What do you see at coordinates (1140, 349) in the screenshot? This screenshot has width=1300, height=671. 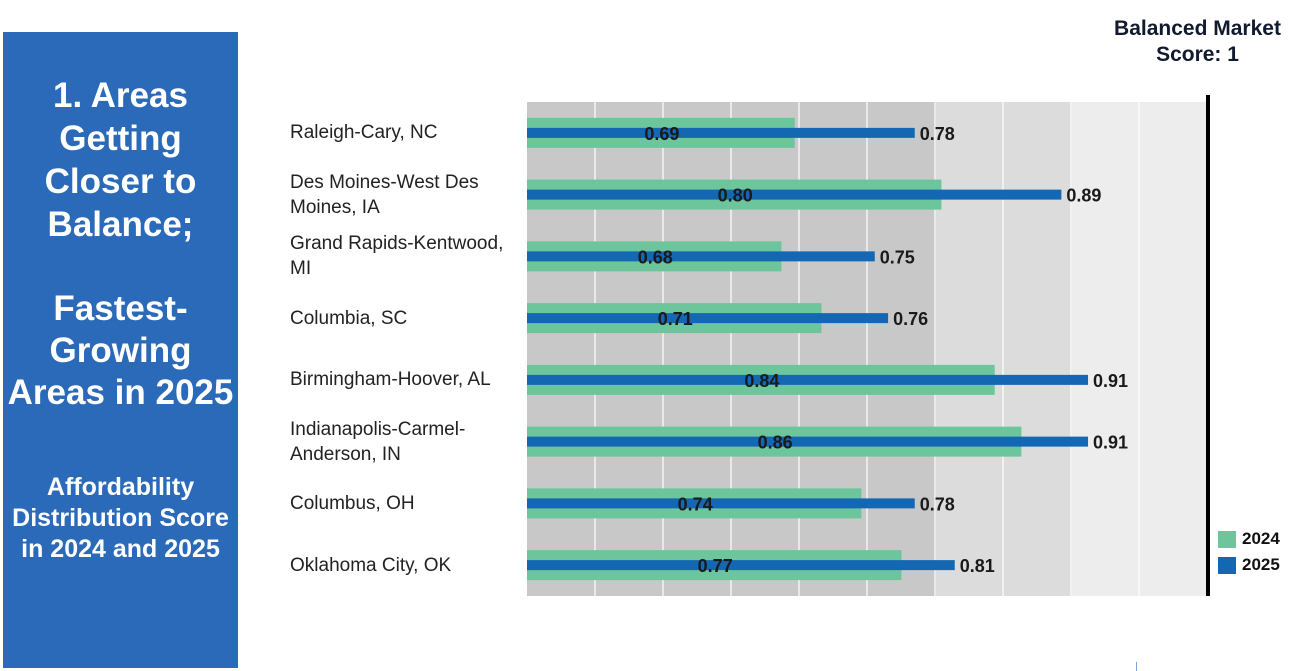 I see `plot-band-light` at bounding box center [1140, 349].